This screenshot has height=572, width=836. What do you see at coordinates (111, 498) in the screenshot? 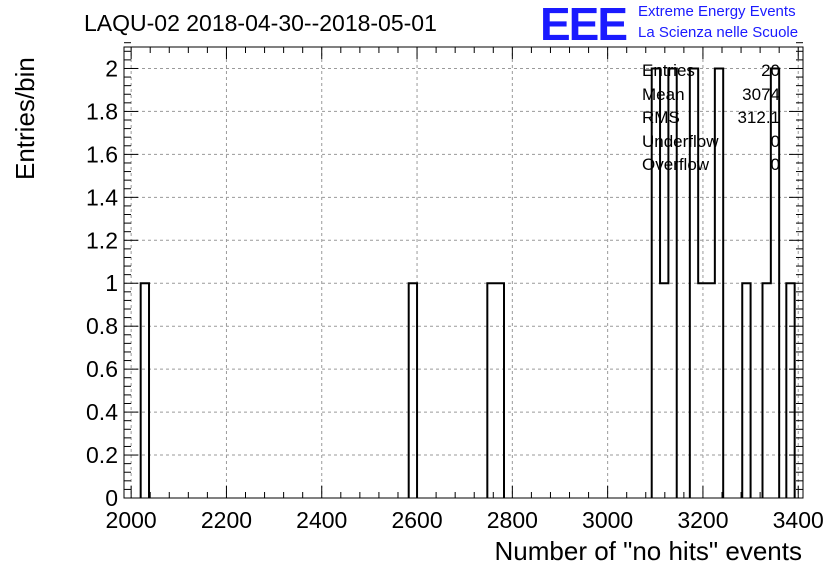
I see `y-tick-label: 0` at bounding box center [111, 498].